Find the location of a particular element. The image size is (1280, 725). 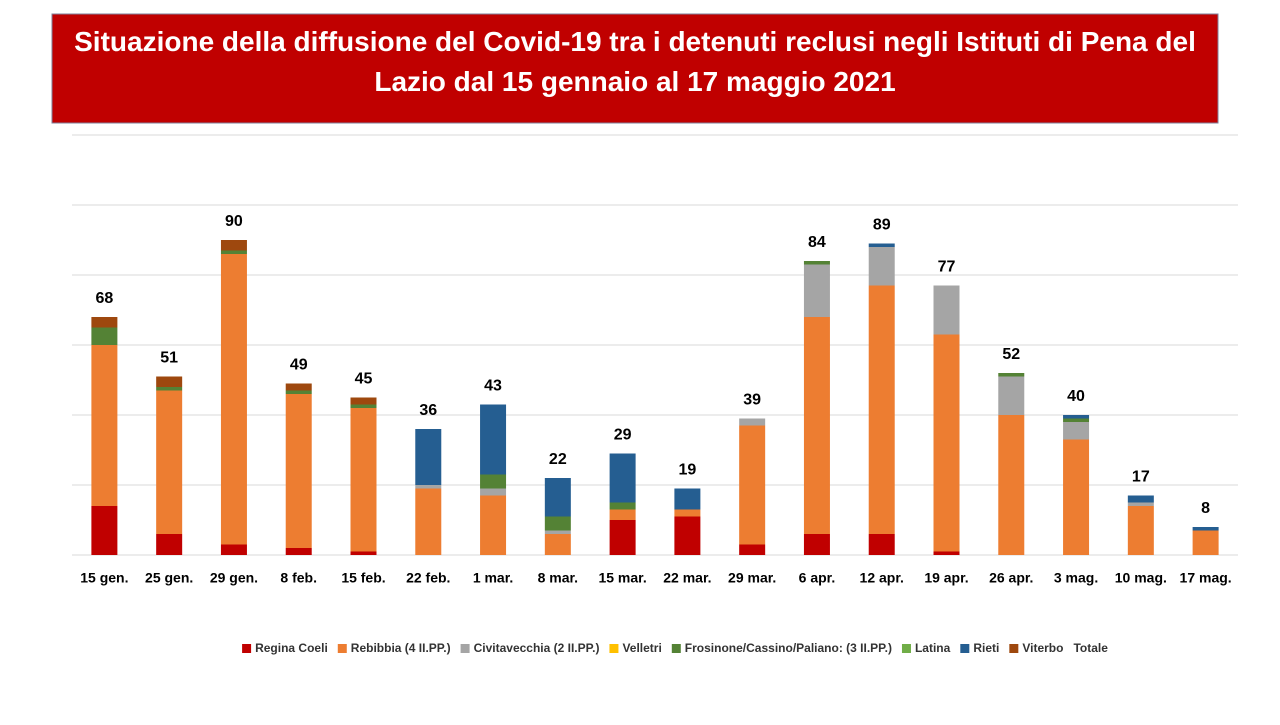

x-tick-label: 6 apr. is located at coordinates (817, 578).